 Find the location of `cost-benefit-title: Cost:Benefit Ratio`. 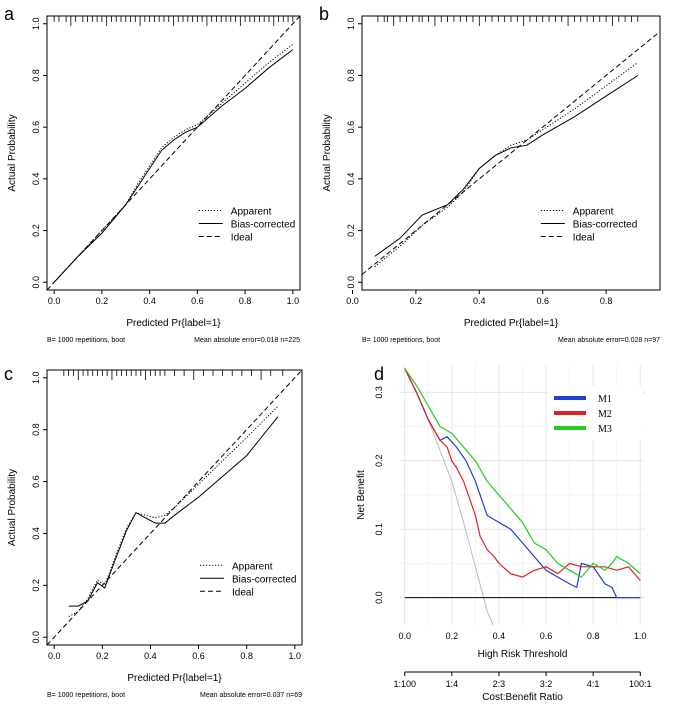

cost-benefit-title: Cost:Benefit Ratio is located at coordinates (522, 697).